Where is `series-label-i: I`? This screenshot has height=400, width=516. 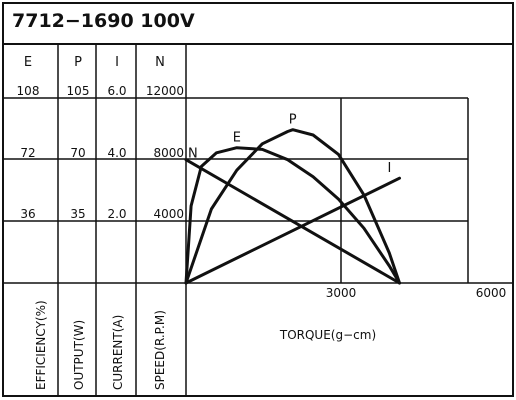
series-label-i: I is located at coordinates (390, 168).